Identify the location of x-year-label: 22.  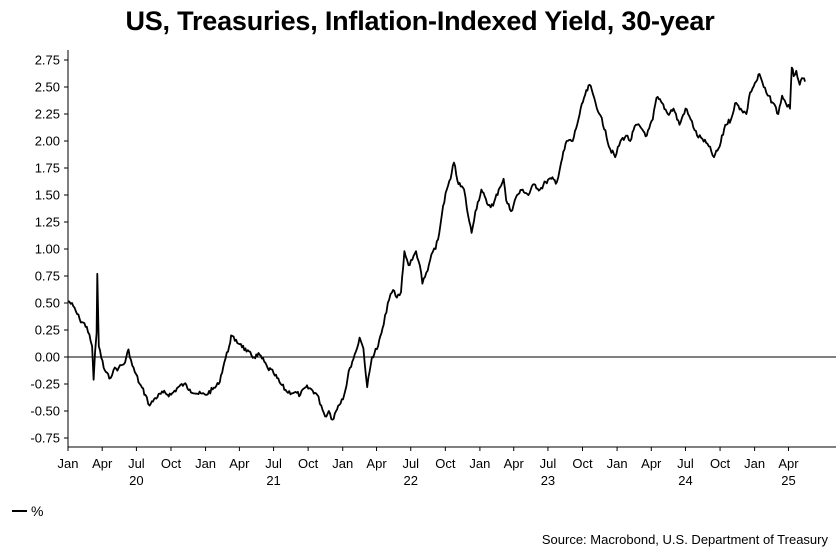
(411, 480).